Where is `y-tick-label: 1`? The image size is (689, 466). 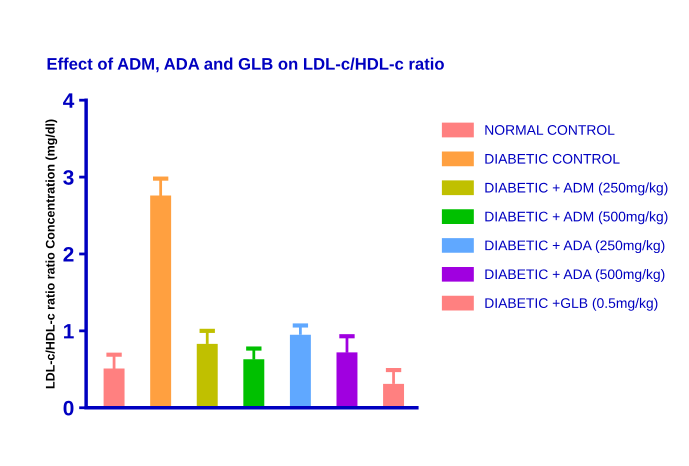 y-tick-label: 1 is located at coordinates (69, 331).